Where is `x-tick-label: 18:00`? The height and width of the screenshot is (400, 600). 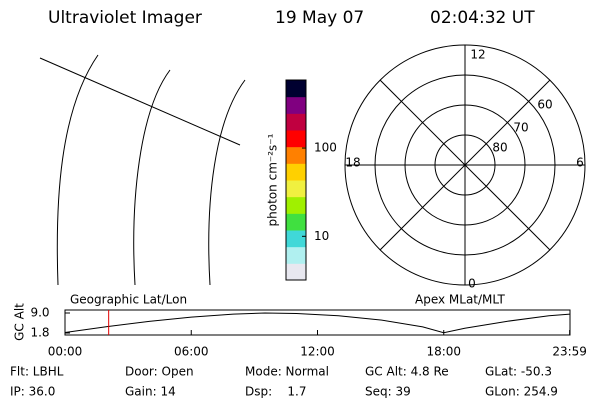 x-tick-label: 18:00 is located at coordinates (443, 352).